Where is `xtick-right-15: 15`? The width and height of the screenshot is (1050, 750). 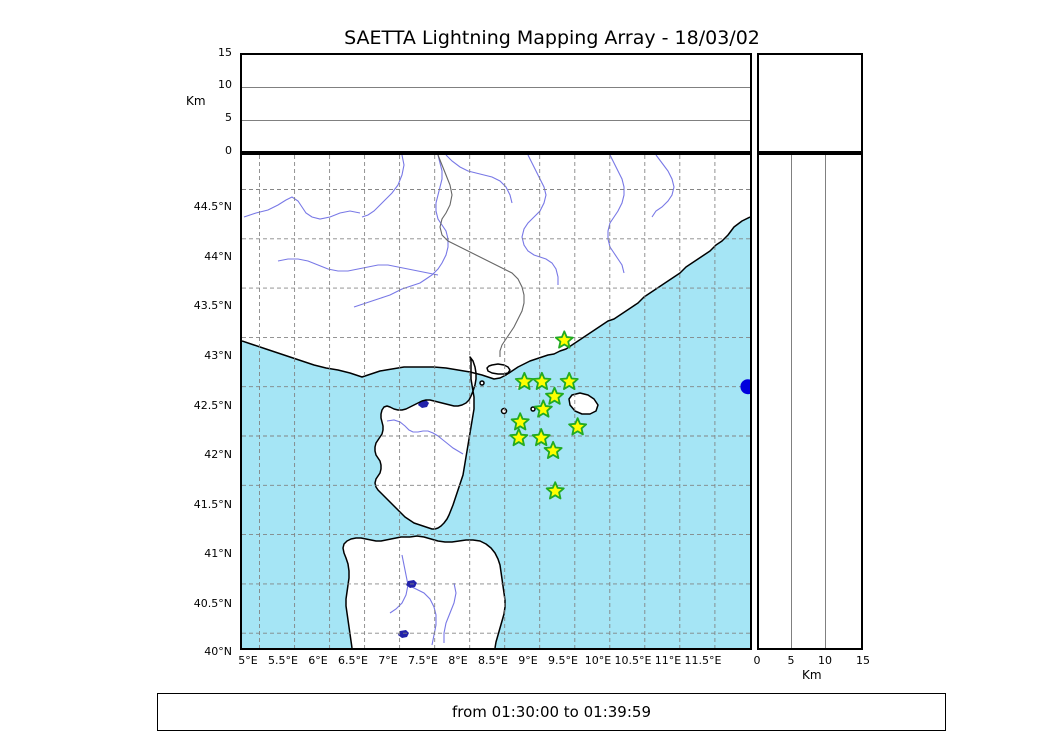
xtick-right-15: 15 is located at coordinates (863, 660).